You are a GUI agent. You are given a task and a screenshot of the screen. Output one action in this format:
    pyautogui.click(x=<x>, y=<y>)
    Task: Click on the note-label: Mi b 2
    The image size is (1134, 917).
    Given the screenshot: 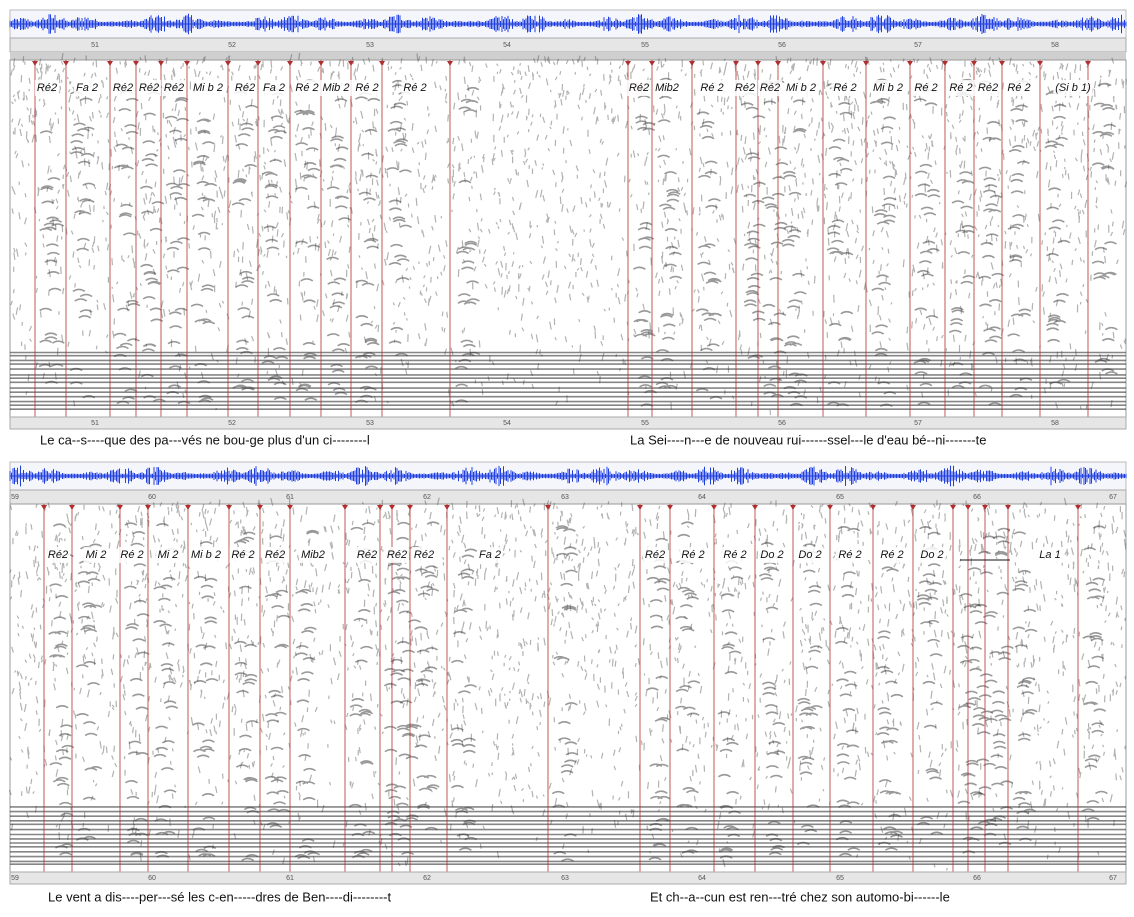 What is the action you would take?
    pyautogui.click(x=206, y=555)
    